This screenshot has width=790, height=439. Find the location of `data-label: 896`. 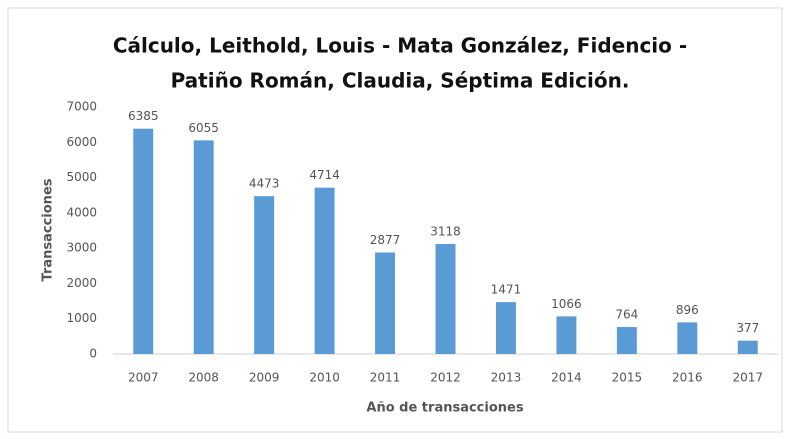

data-label: 896 is located at coordinates (687, 310).